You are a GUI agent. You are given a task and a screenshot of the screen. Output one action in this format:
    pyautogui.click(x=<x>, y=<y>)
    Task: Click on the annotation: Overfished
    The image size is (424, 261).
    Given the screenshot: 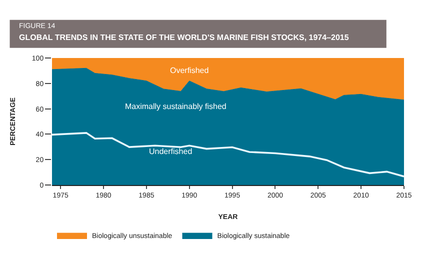 What is the action you would take?
    pyautogui.click(x=189, y=70)
    